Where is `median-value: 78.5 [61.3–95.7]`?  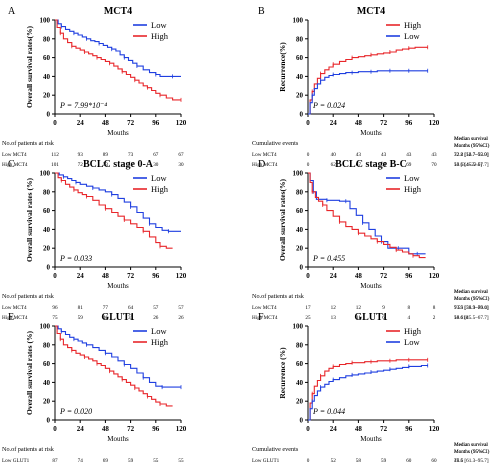 median-value: 78.5 [61.3–95.7] is located at coordinates (471, 461).